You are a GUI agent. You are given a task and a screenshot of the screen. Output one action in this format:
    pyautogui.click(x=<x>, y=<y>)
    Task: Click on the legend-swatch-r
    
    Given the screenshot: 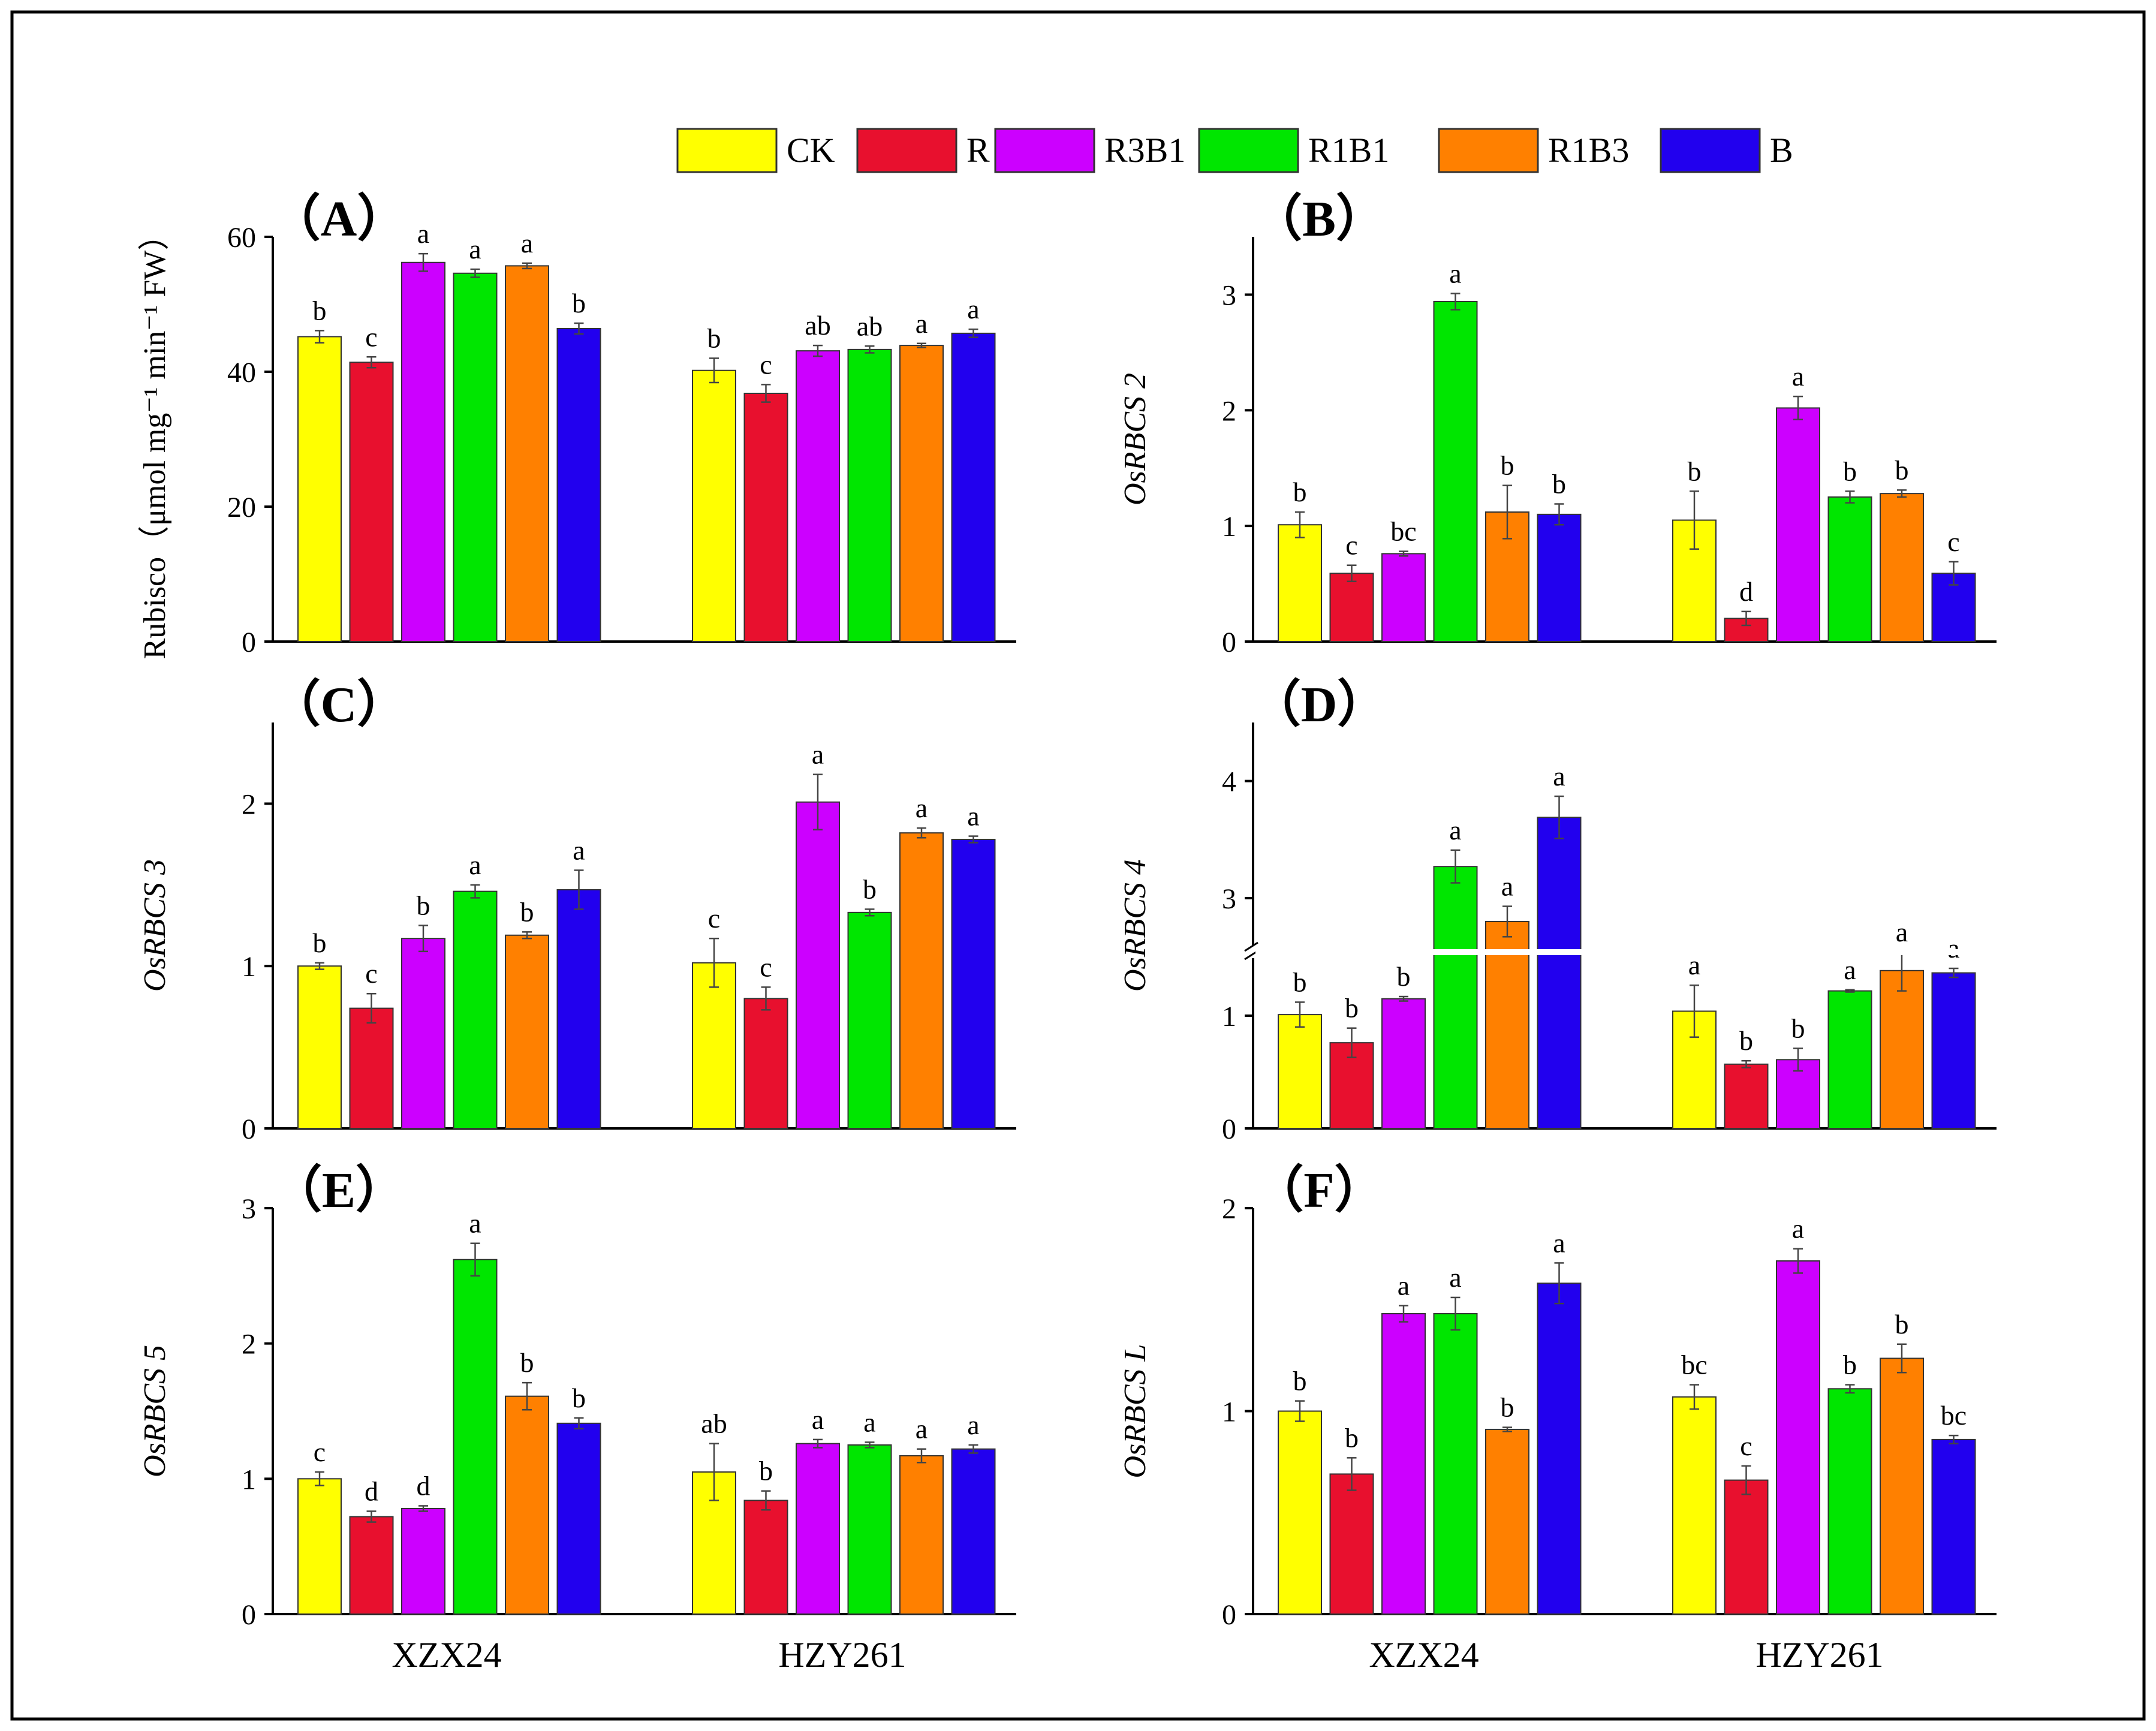 What is the action you would take?
    pyautogui.click(x=906, y=151)
    